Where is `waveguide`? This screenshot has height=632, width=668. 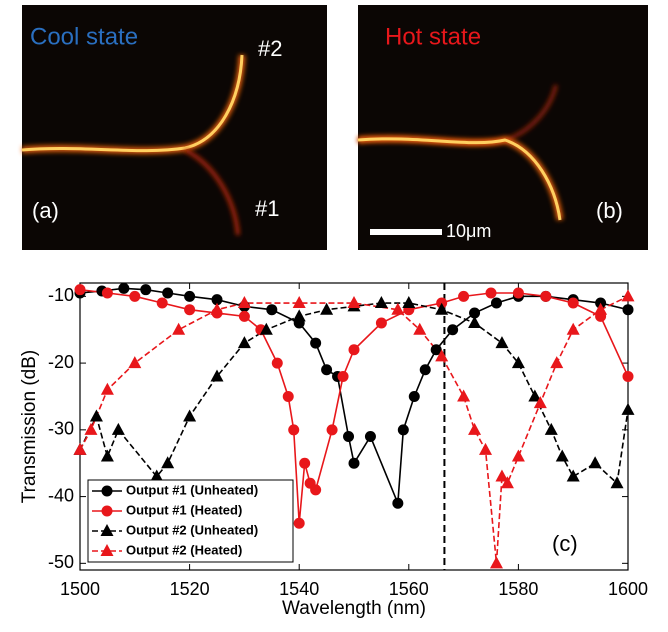
waveguide is located at coordinates (132, 103).